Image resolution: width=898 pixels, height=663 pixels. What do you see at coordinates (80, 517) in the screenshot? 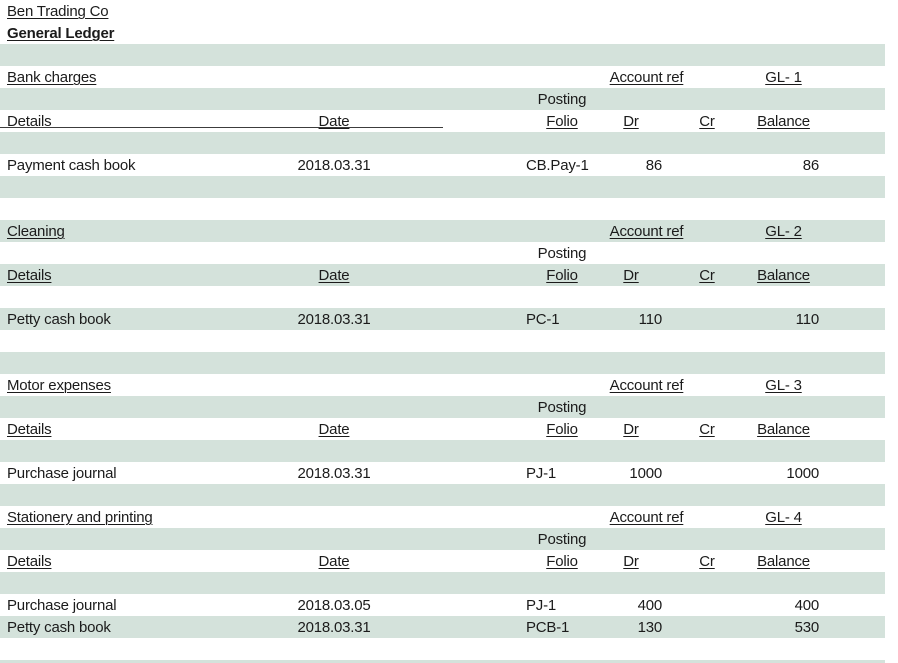
I see `section-title: Stationery and printing` at bounding box center [80, 517].